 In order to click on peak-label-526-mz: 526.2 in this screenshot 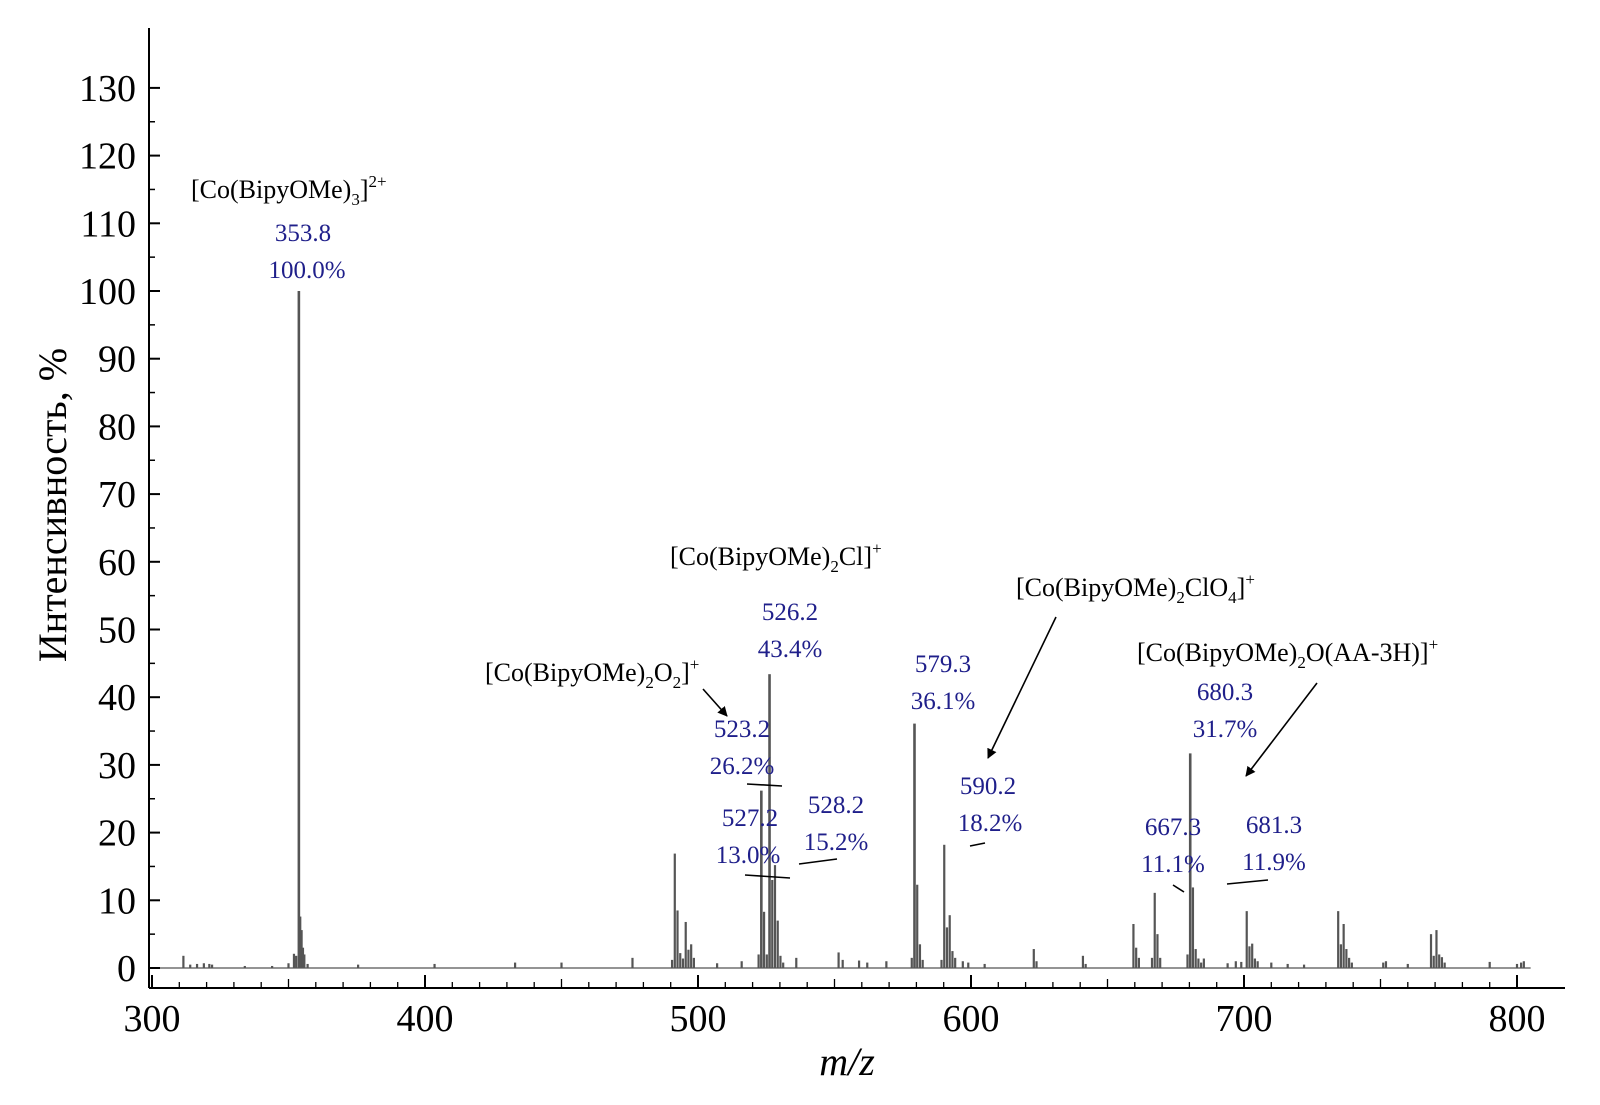, I will do `click(790, 612)`.